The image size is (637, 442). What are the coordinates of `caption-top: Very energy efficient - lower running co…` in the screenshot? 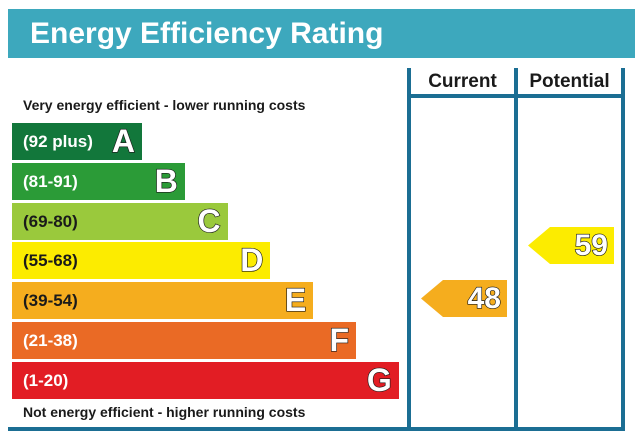 It's located at (164, 105).